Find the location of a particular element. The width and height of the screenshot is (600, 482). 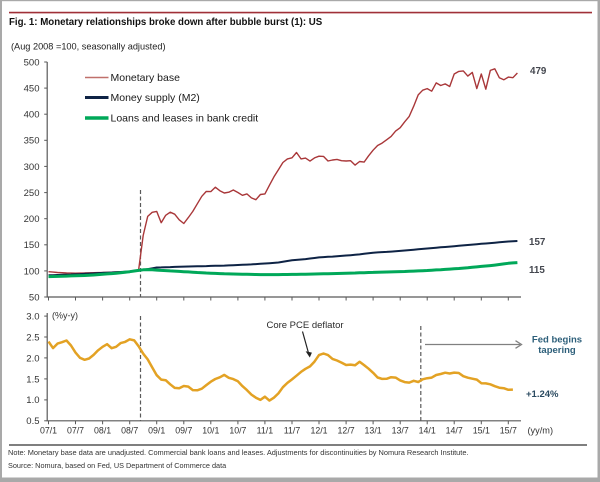

svg-text: 300 is located at coordinates (32, 167).